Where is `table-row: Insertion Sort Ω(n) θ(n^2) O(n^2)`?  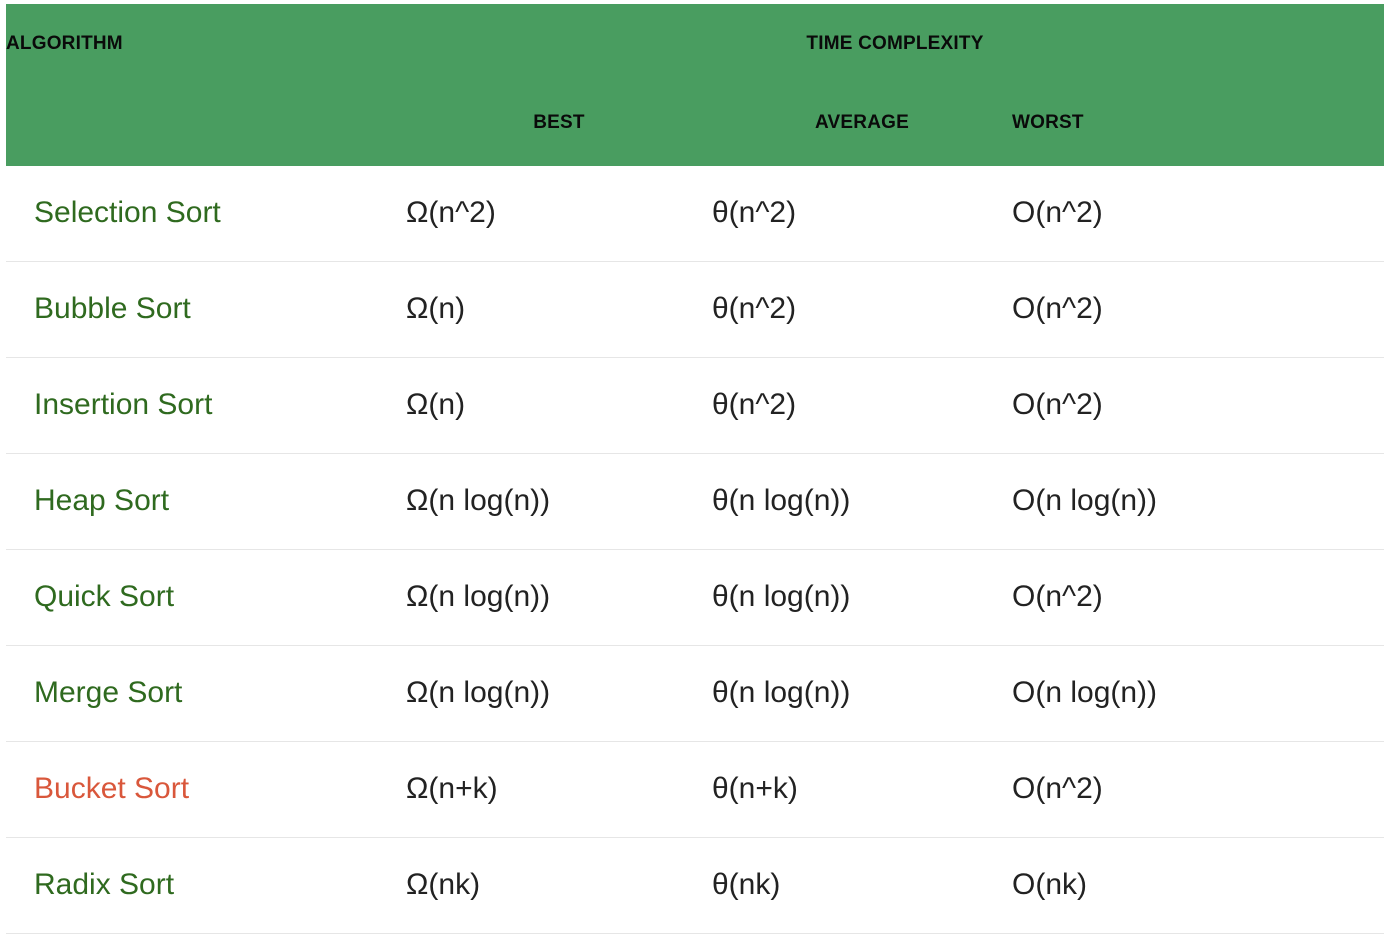
table-row: Insertion Sort Ω(n) θ(n^2) O(n^2) is located at coordinates (695, 405).